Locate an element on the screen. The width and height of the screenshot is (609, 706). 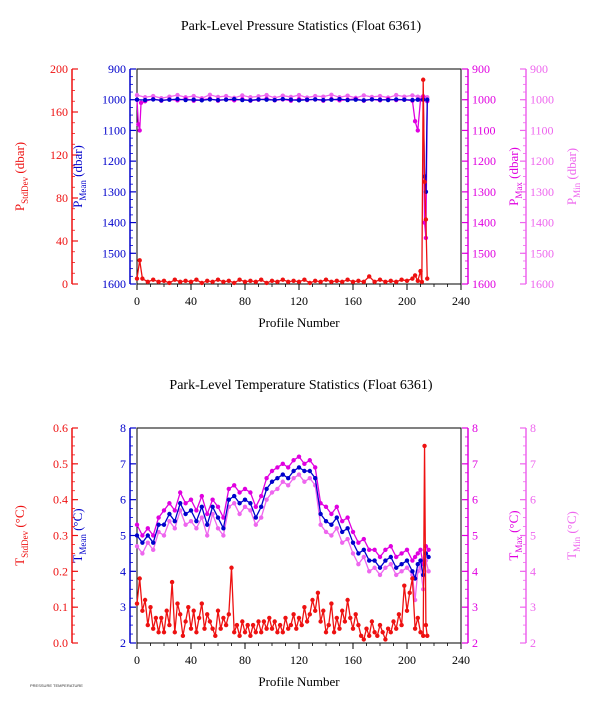
y-tick-label-max: 6 is located at coordinates (475, 500).